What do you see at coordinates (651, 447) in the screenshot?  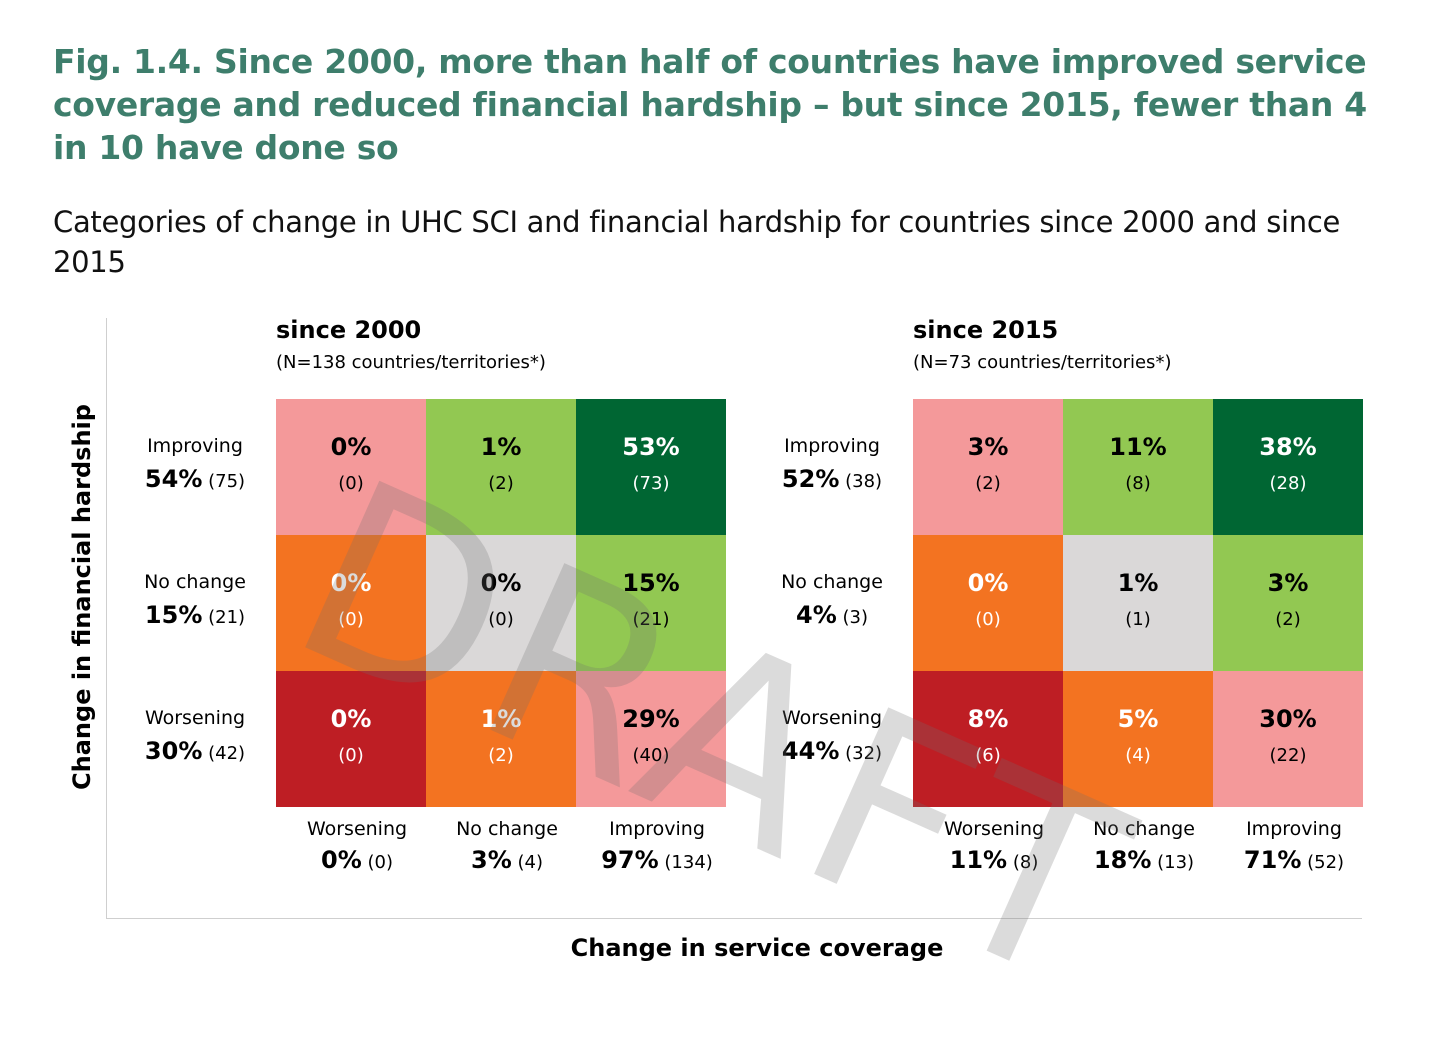 I see `cell-percent: 53%` at bounding box center [651, 447].